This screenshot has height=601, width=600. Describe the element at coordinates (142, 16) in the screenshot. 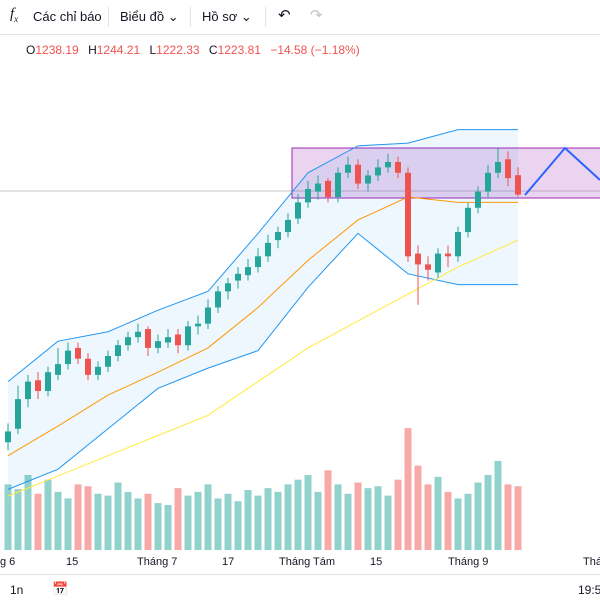

I see `chart-type-label: Biểu đồ` at that location.